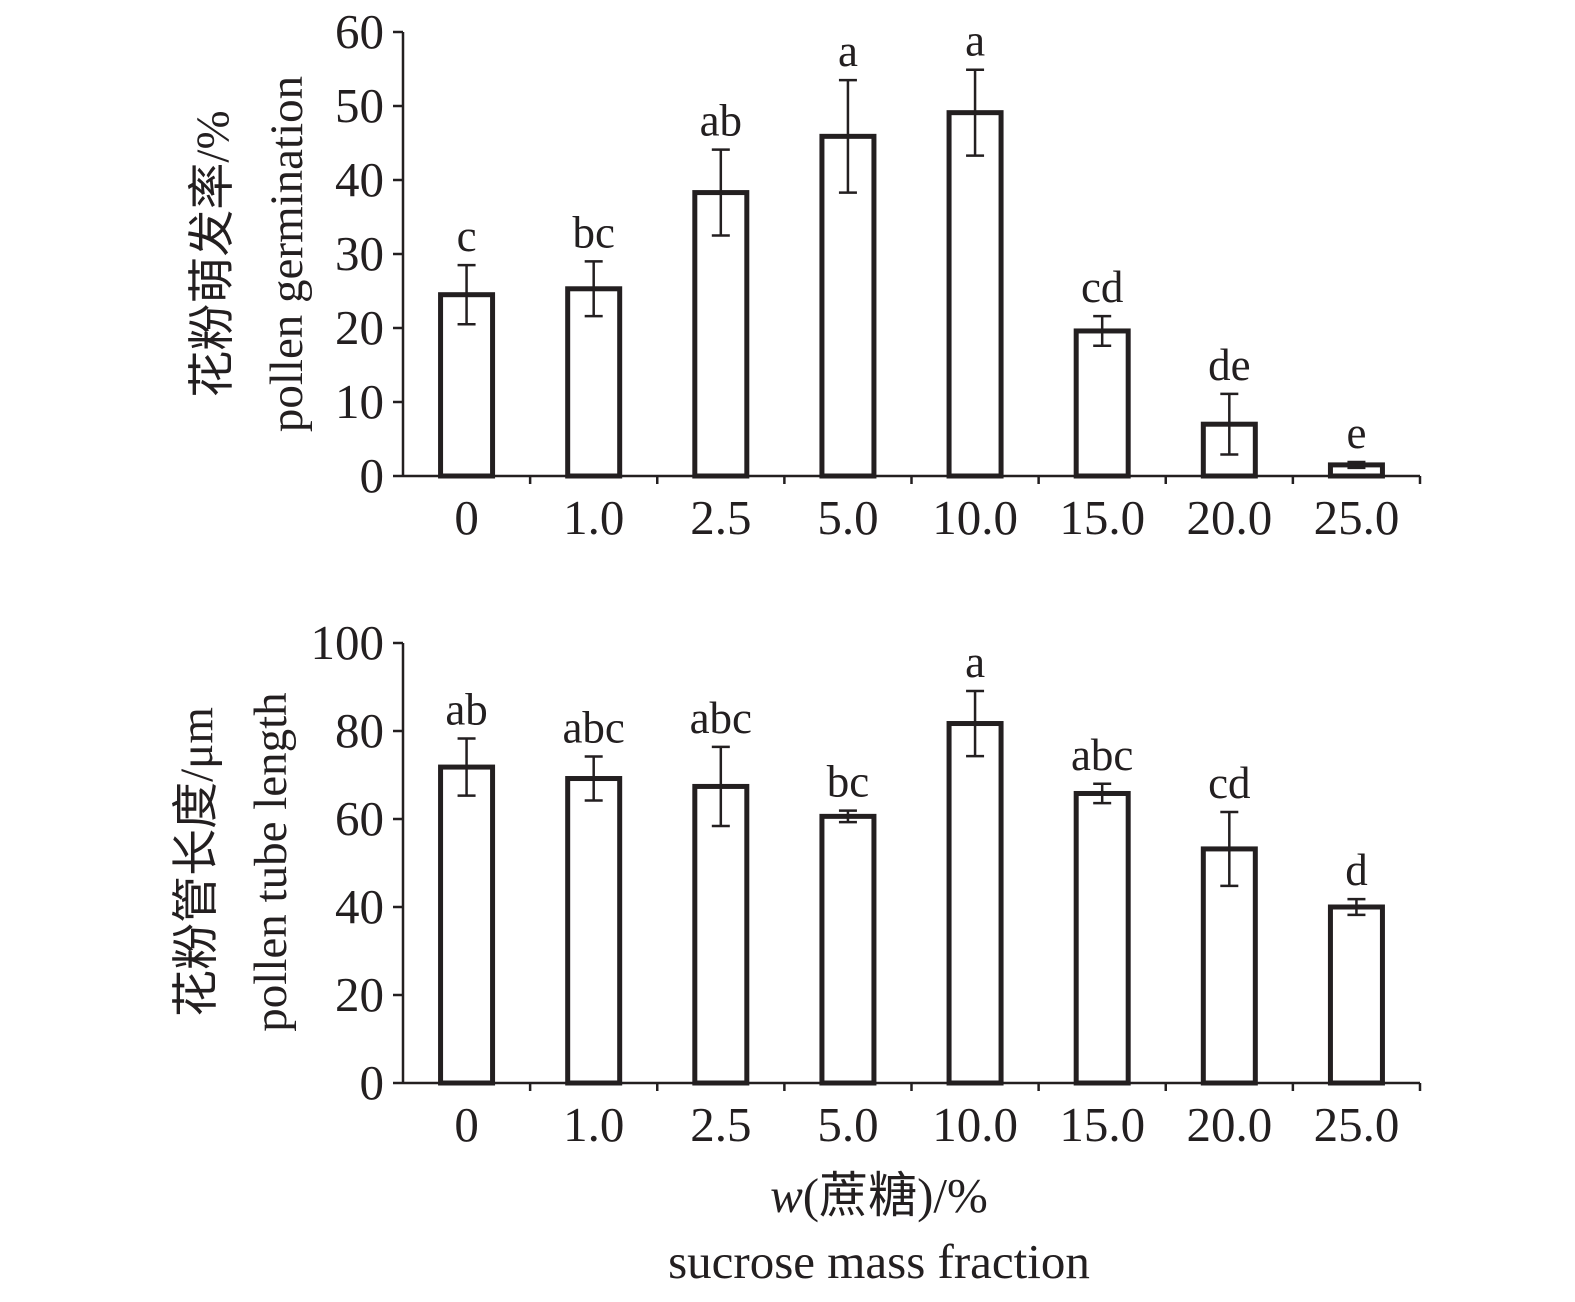  I want to click on x-axis-label: w(蔗糖)/%, so click(879, 1195).